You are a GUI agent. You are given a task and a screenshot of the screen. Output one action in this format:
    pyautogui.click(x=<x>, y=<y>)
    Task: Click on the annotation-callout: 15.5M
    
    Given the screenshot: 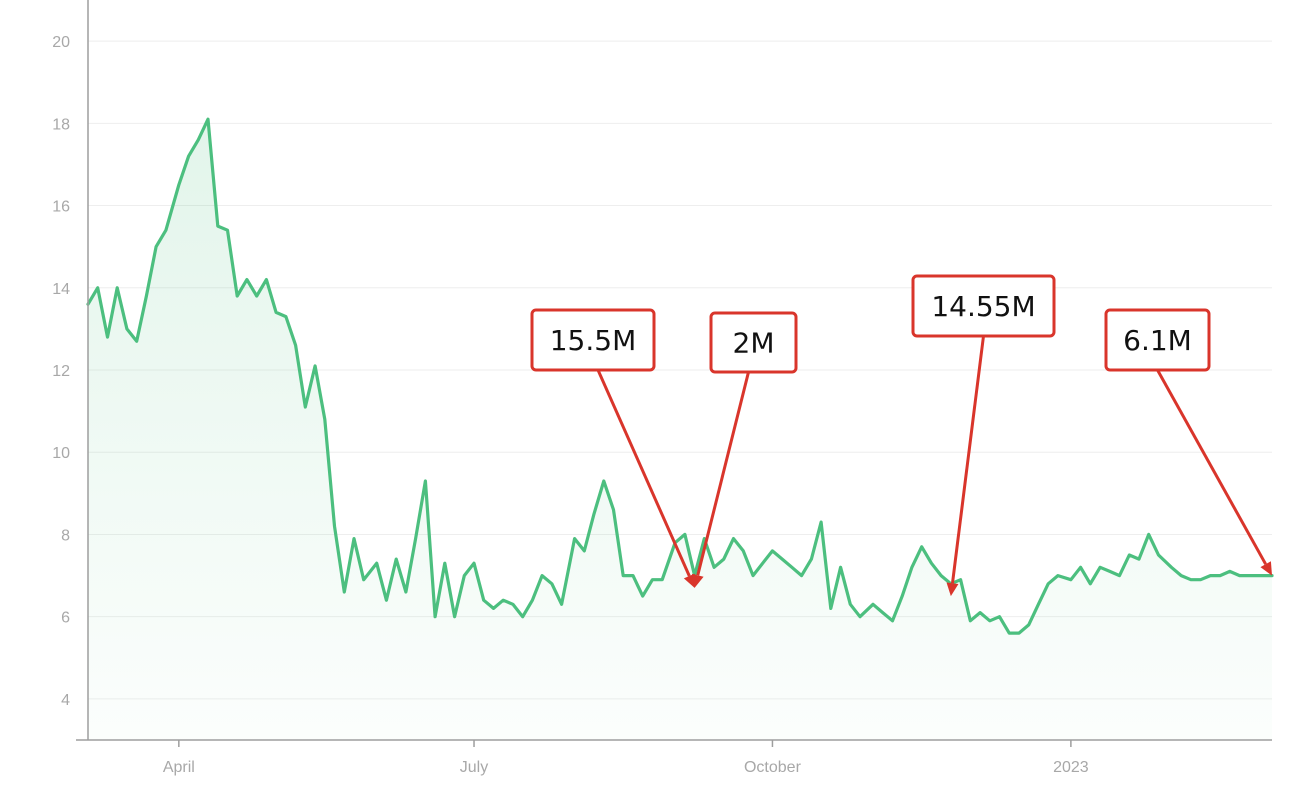 What is the action you would take?
    pyautogui.click(x=612, y=448)
    